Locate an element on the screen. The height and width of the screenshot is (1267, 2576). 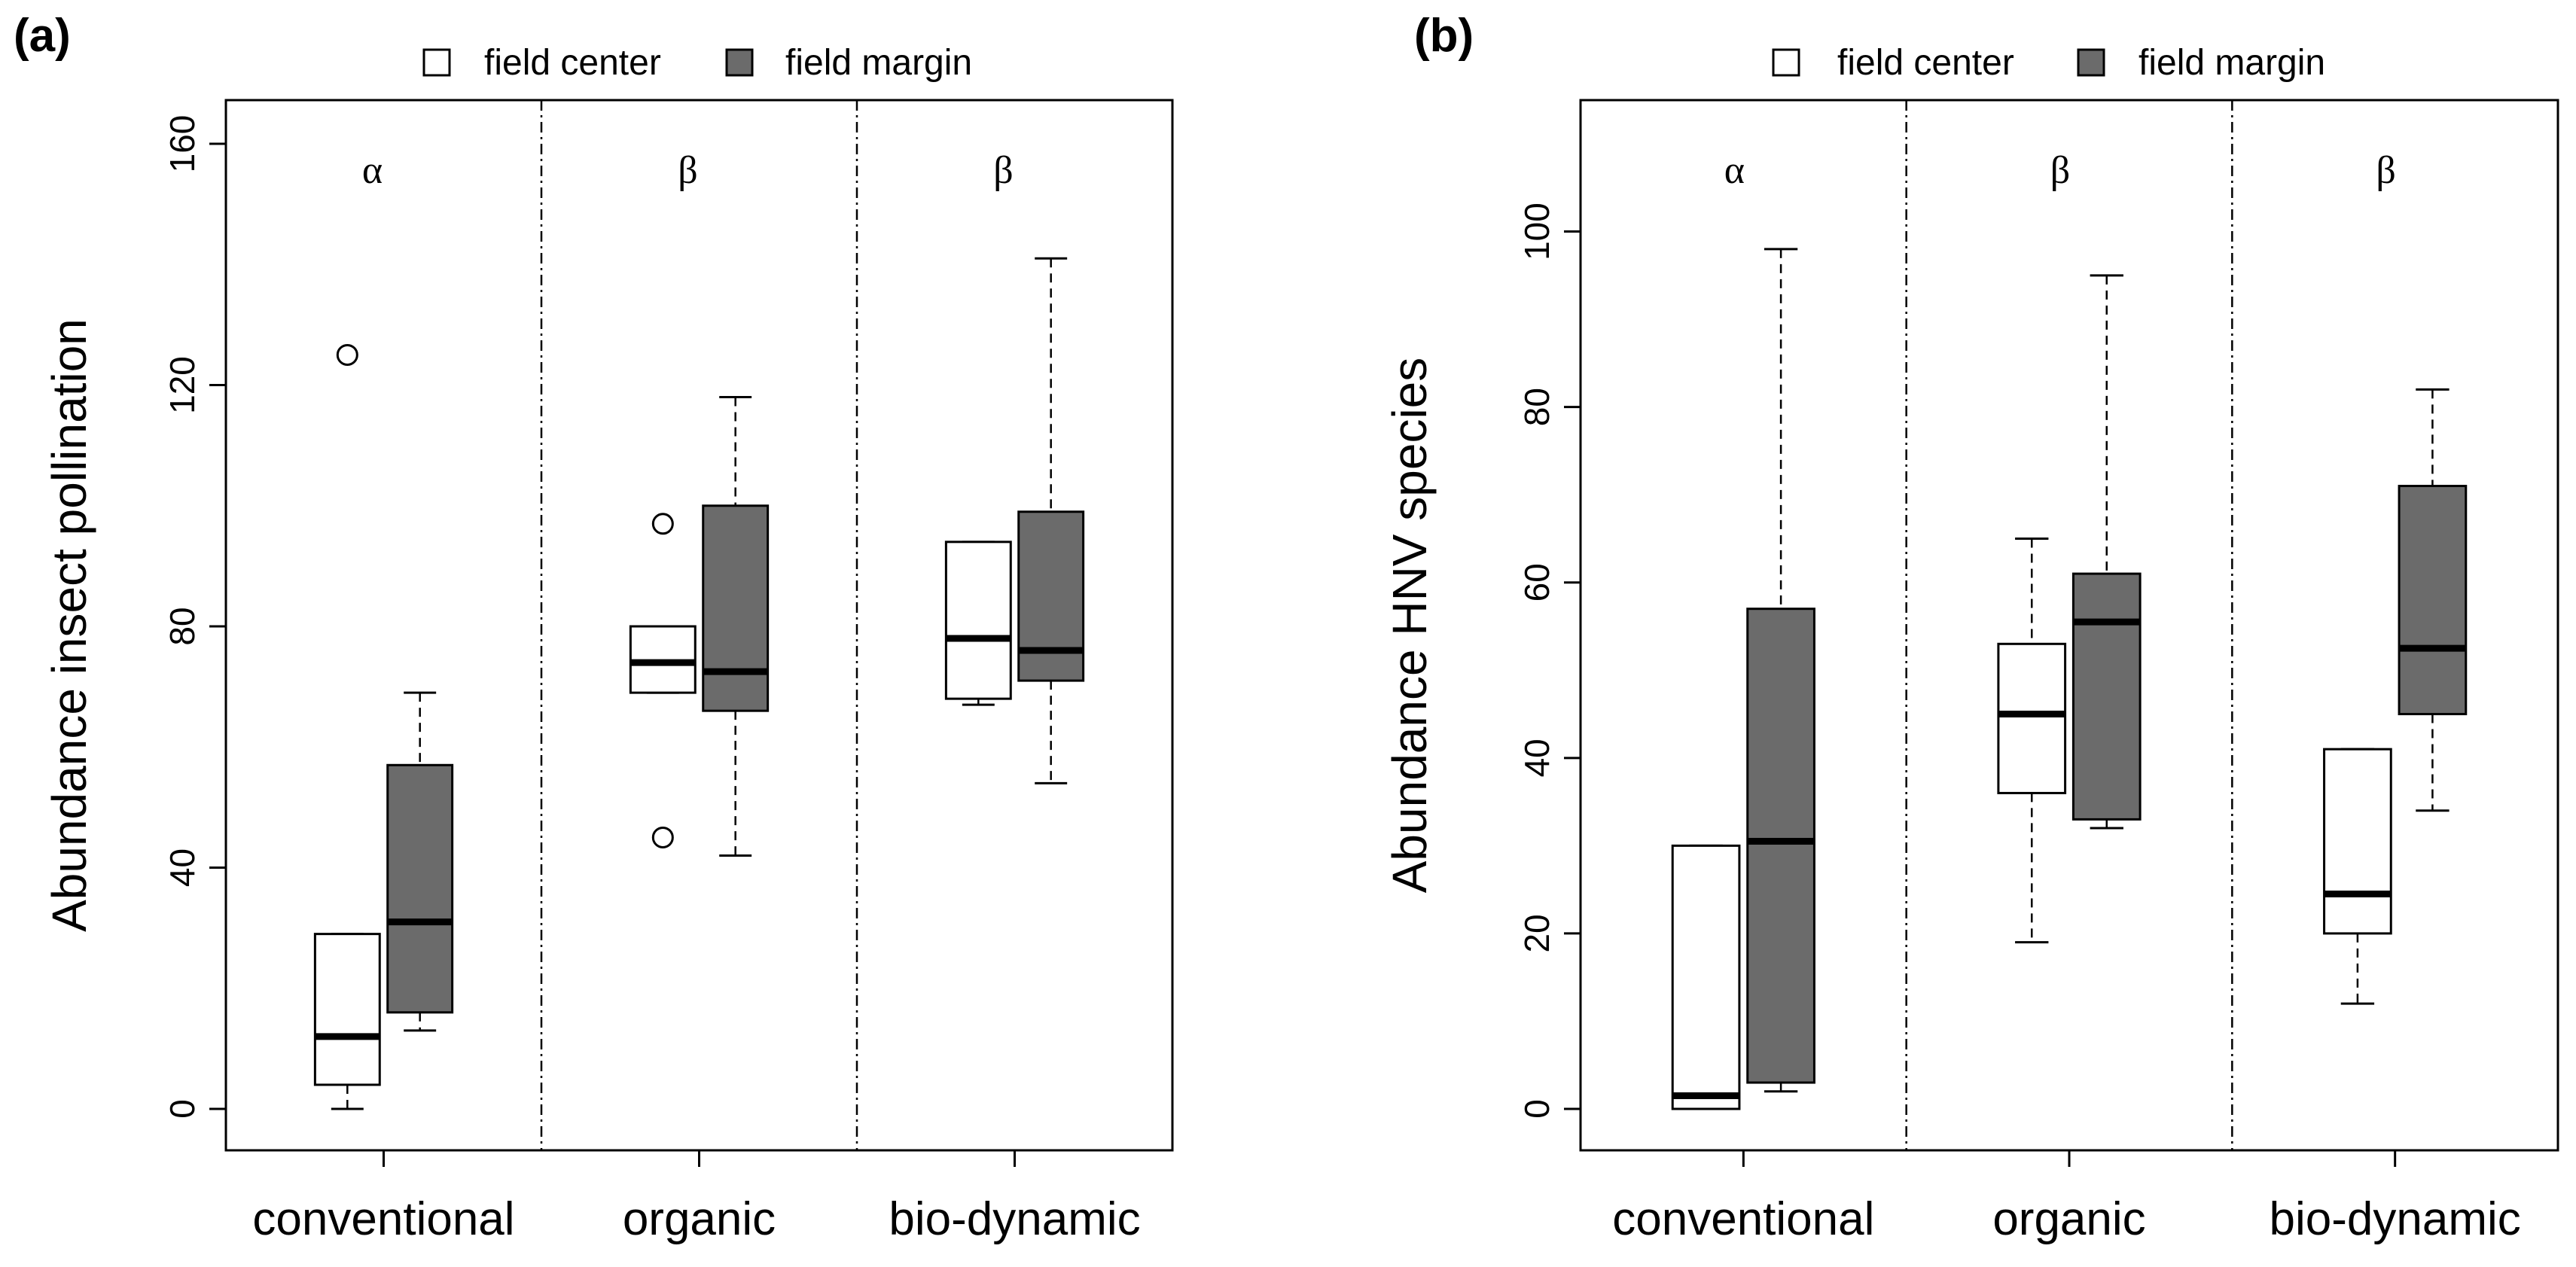
y-tick-label: 120 is located at coordinates (182, 385).